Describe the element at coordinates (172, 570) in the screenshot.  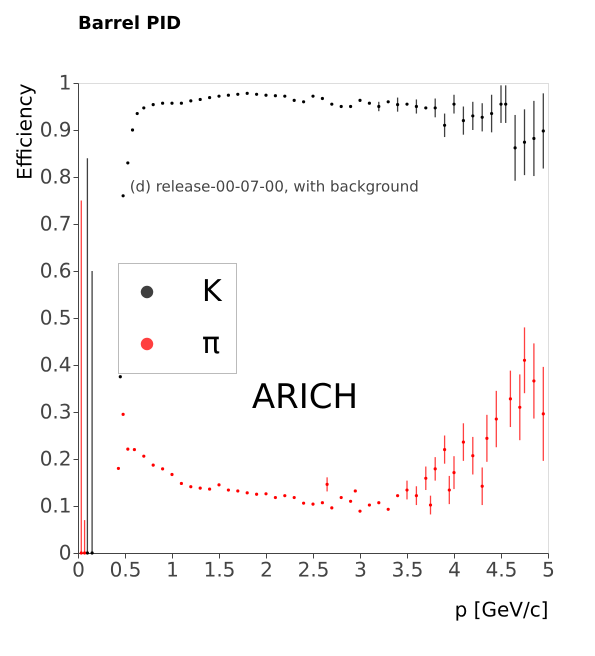
I see `x-tick-label: 1` at that location.